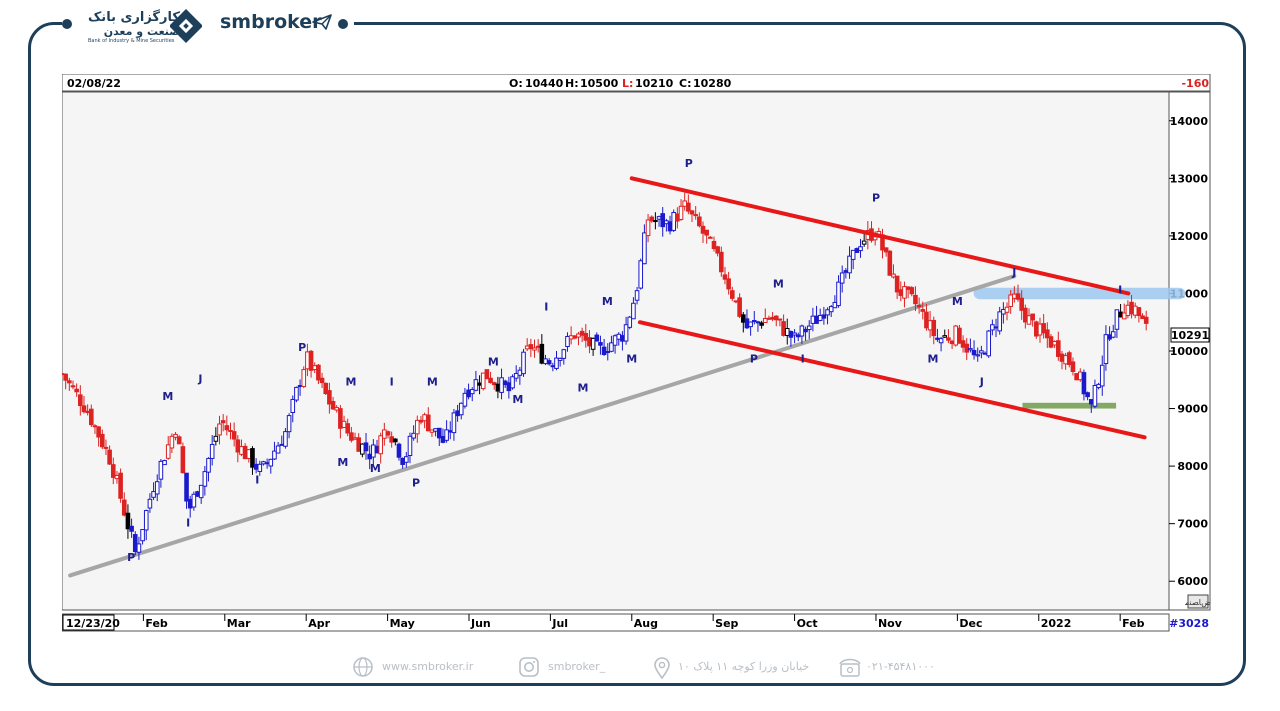 Image resolution: width=1280 pixels, height=711 pixels. What do you see at coordinates (529, 667) in the screenshot?
I see `instagram-icon` at bounding box center [529, 667].